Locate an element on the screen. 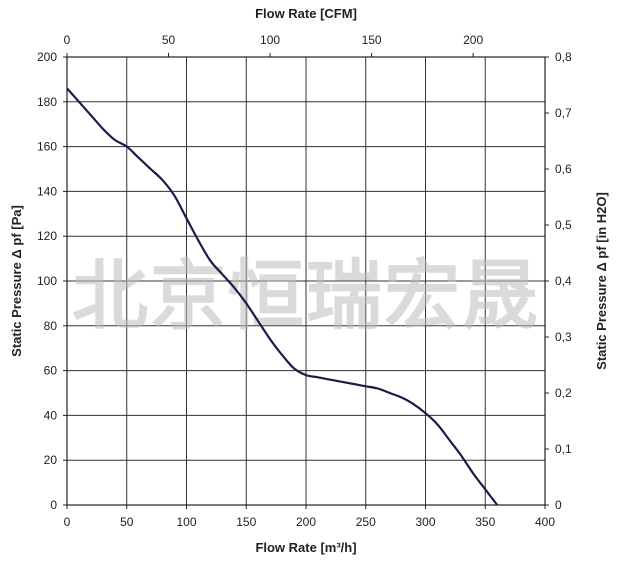 The width and height of the screenshot is (640, 562). y-tick-label: 80 is located at coordinates (51, 326).